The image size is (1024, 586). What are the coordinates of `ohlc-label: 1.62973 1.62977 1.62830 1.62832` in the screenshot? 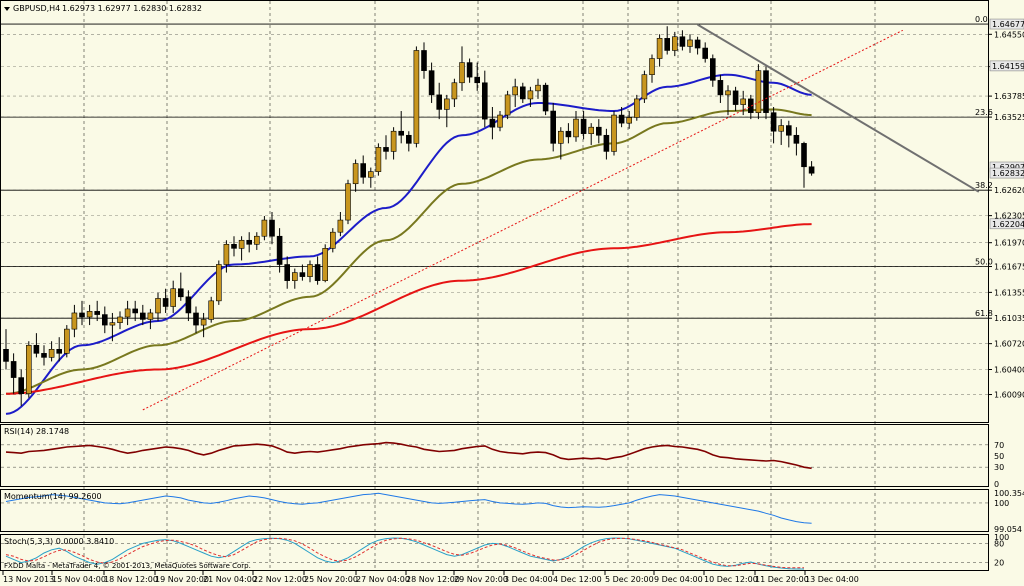 It's located at (132, 8).